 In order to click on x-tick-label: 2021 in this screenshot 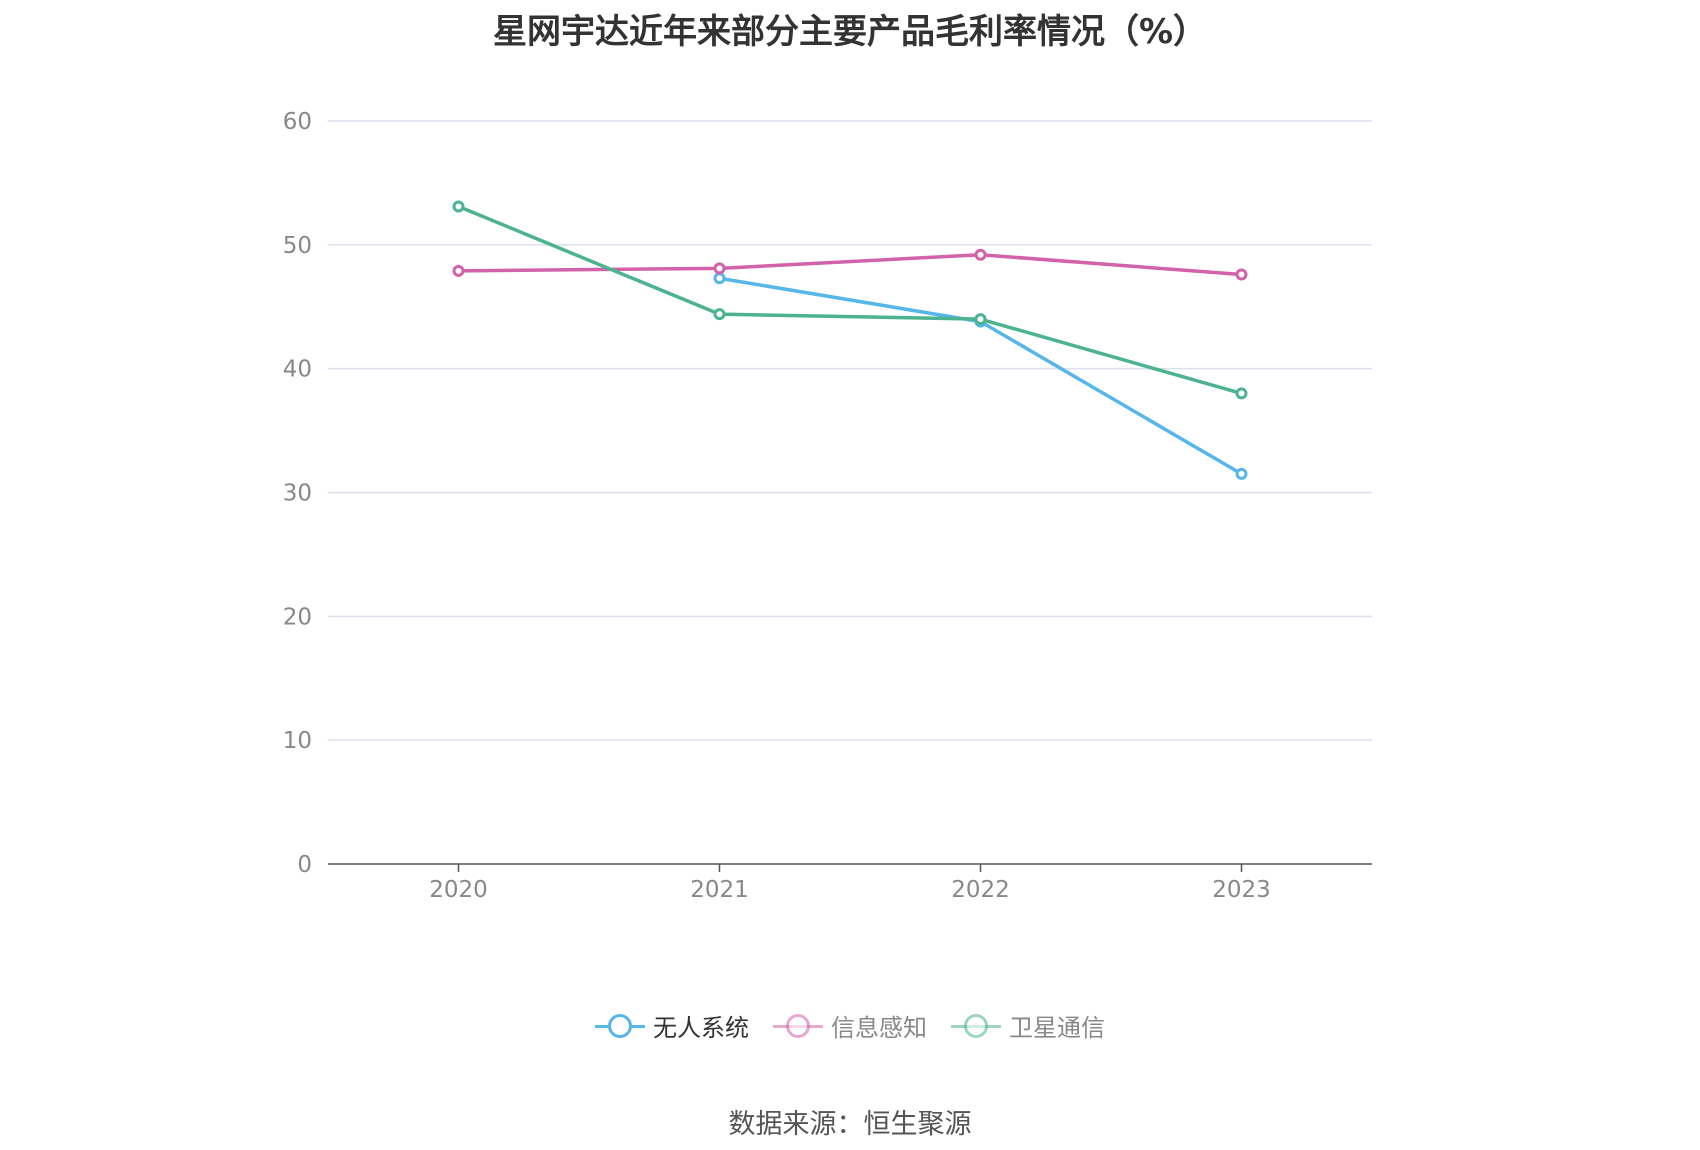, I will do `click(719, 890)`.